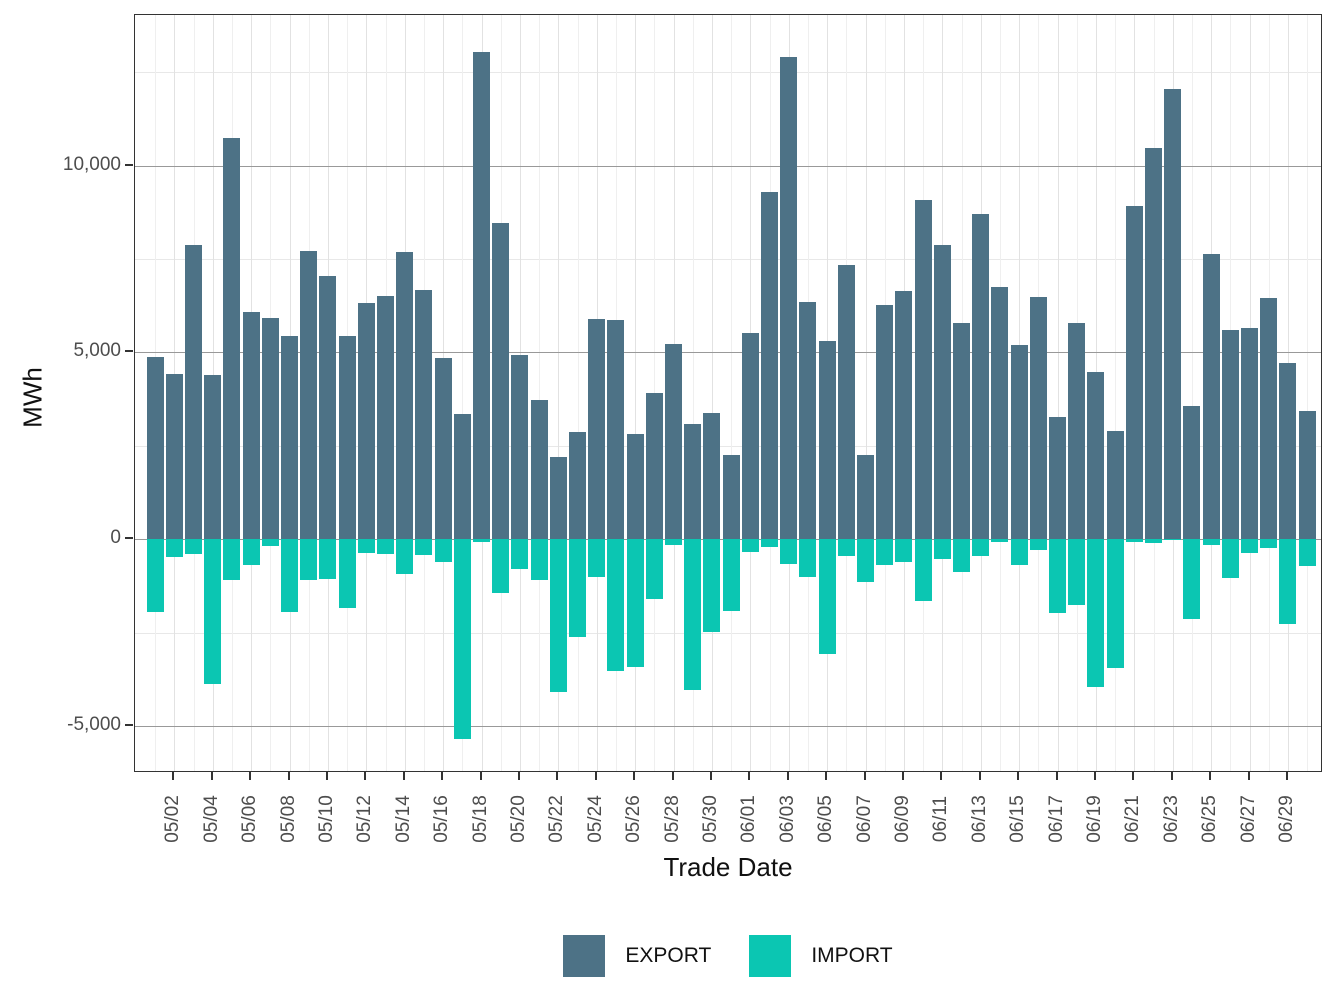 The height and width of the screenshot is (1008, 1344). I want to click on major-gridline, so click(728, 726).